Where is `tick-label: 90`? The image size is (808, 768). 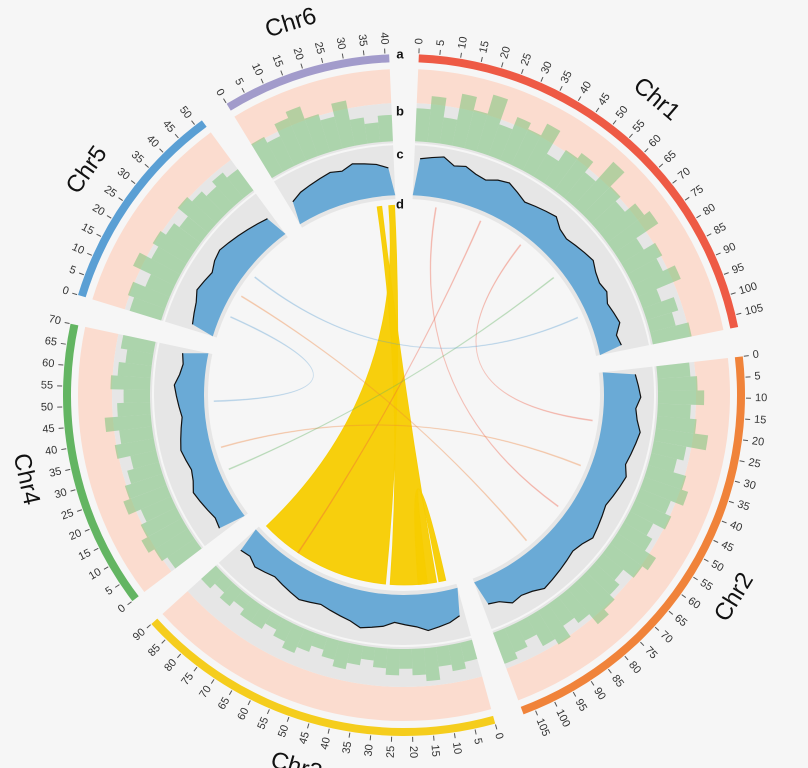
tick-label: 90 is located at coordinates (139, 634).